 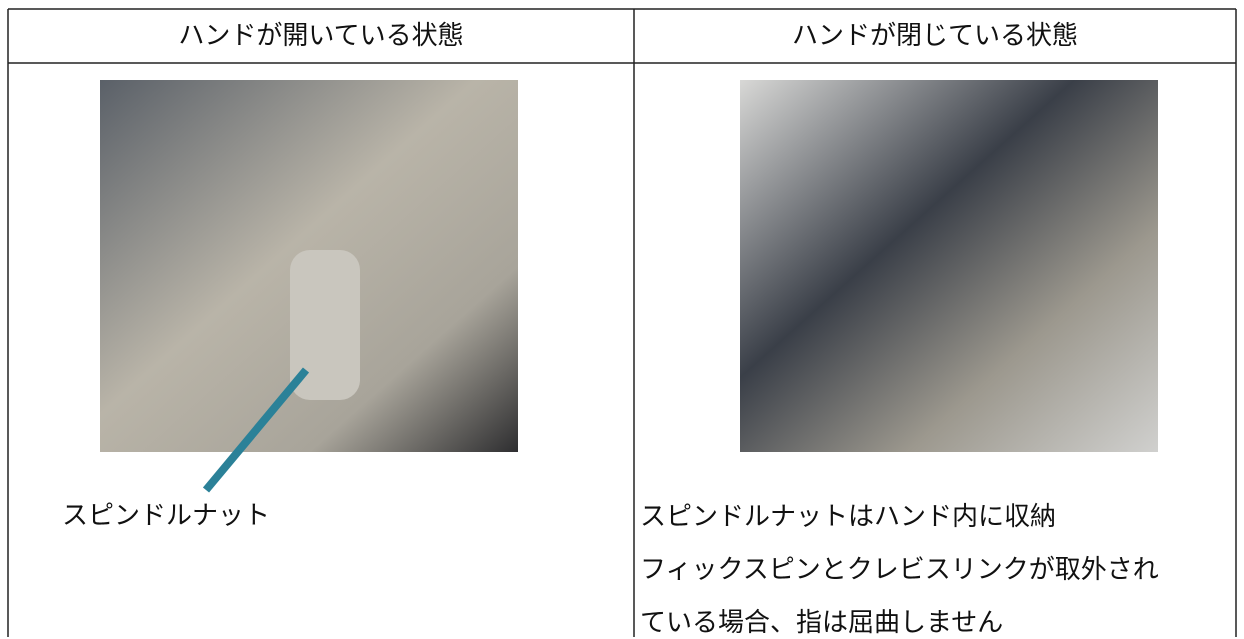 What do you see at coordinates (822, 623) in the screenshot?
I see `note-line: ている場合、指は屈曲しません` at bounding box center [822, 623].